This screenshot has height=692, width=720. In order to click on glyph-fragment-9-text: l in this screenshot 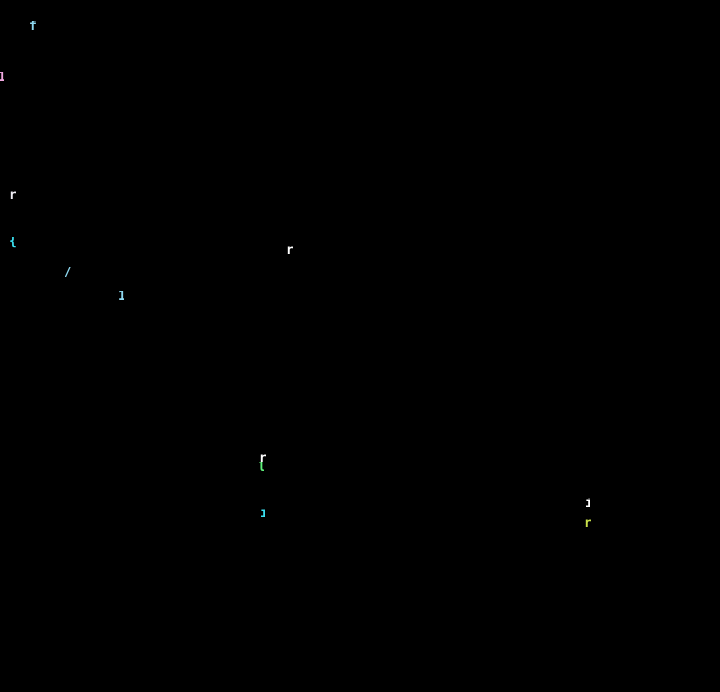, I will do `click(261, 468)`.